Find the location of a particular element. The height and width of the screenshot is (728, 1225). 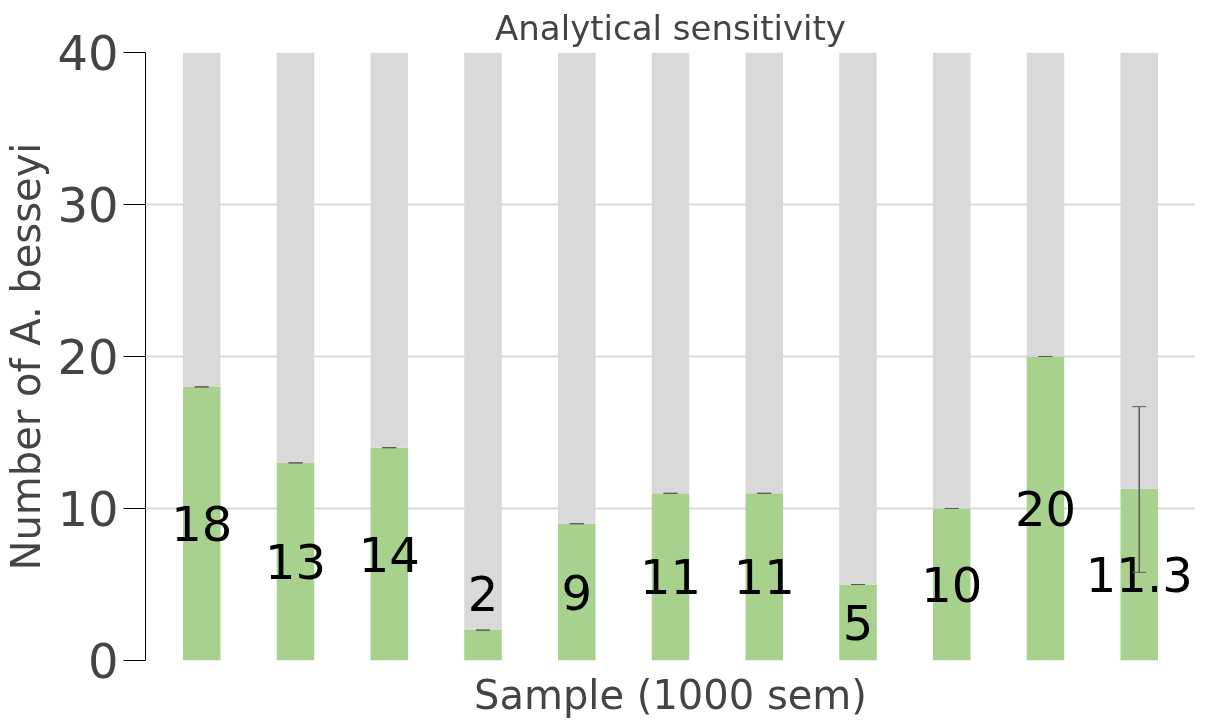

y-tick-label: 10 is located at coordinates (88, 509).